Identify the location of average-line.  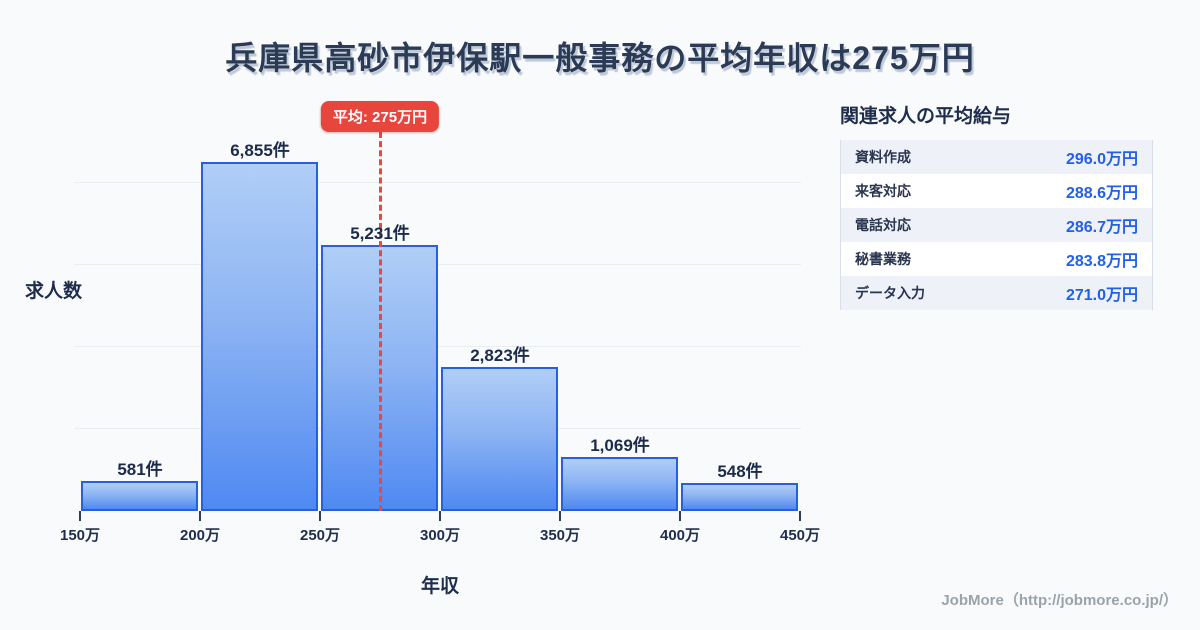
(380, 321).